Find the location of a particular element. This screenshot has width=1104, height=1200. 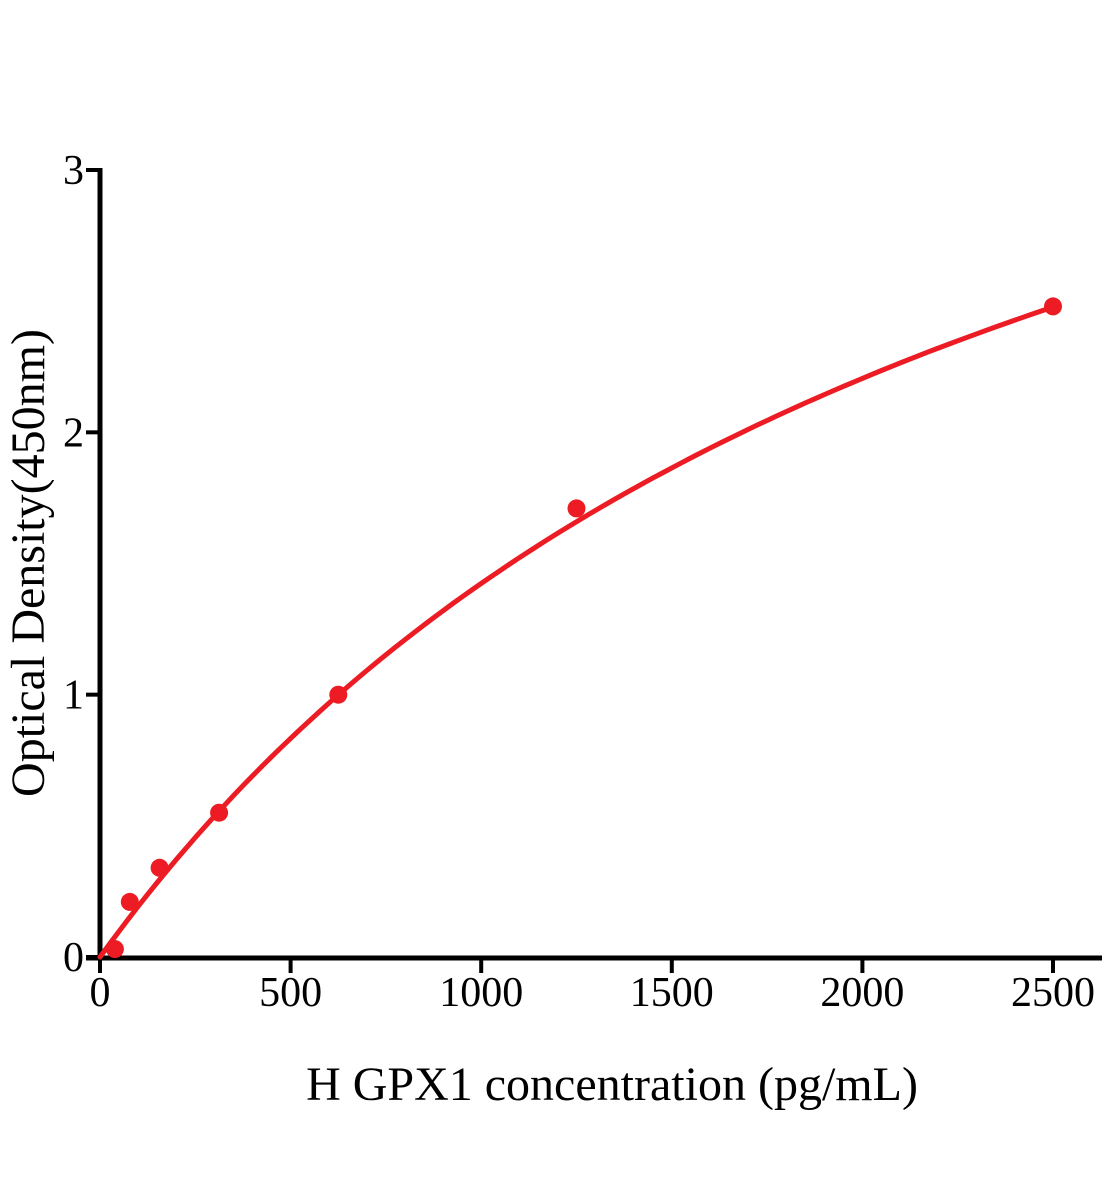

y-axis-title: Optical Density(450nm) is located at coordinates (28, 563).